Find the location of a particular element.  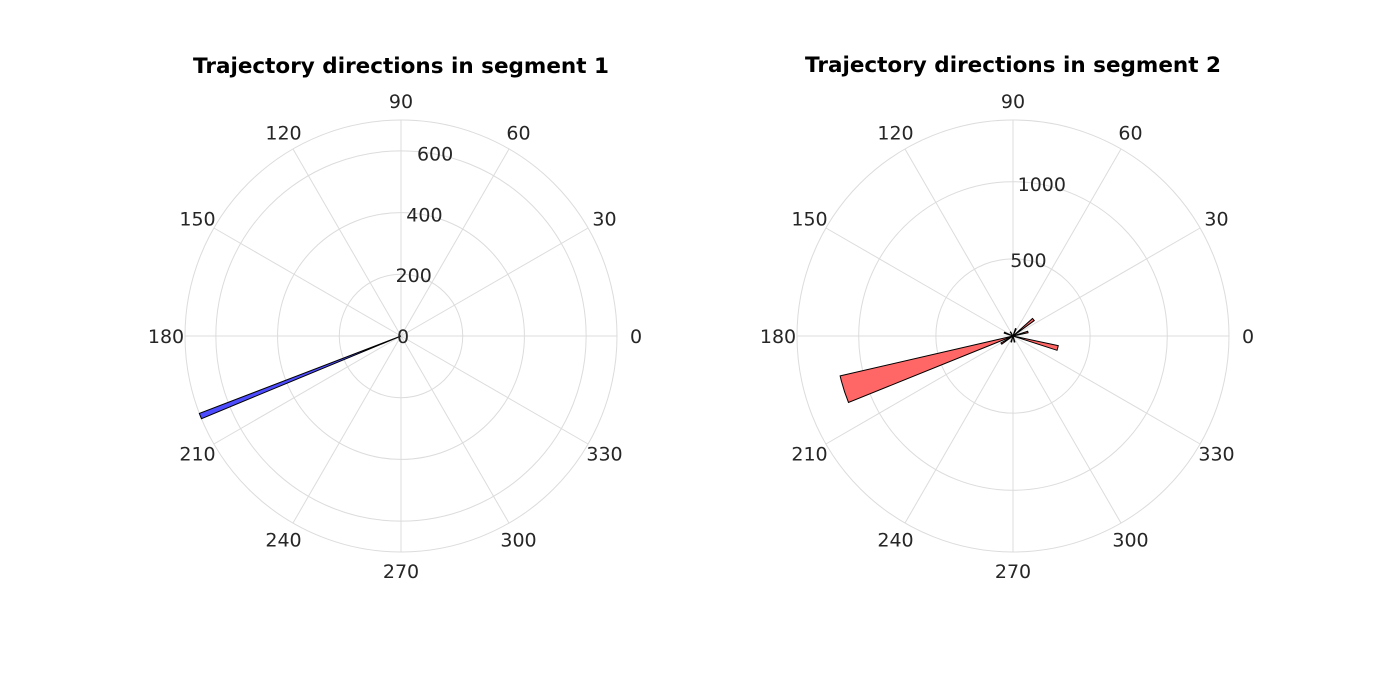

chart-title: Trajectory directions in segment 1 is located at coordinates (401, 66).